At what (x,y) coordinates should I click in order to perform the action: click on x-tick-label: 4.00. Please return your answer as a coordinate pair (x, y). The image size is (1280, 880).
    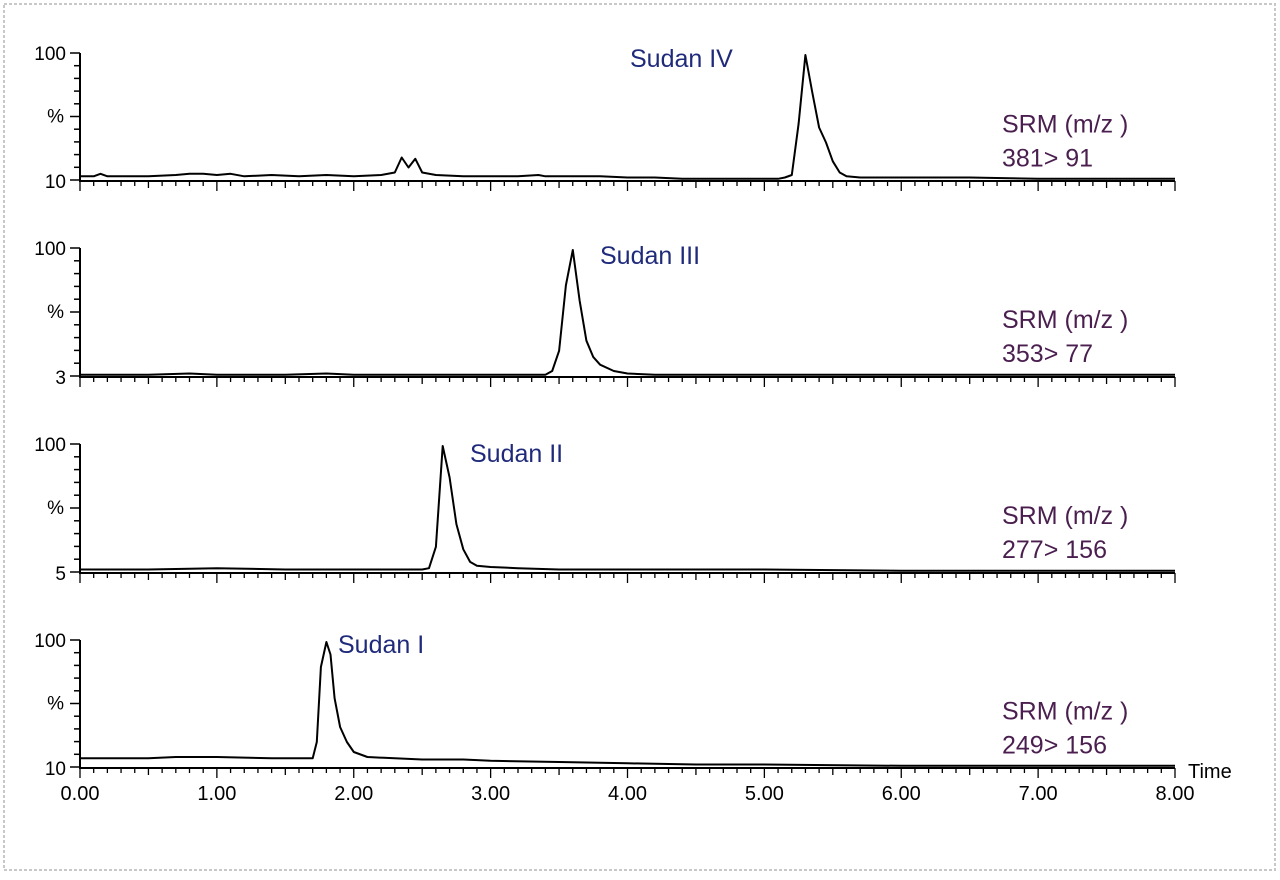
    Looking at the image, I should click on (627, 794).